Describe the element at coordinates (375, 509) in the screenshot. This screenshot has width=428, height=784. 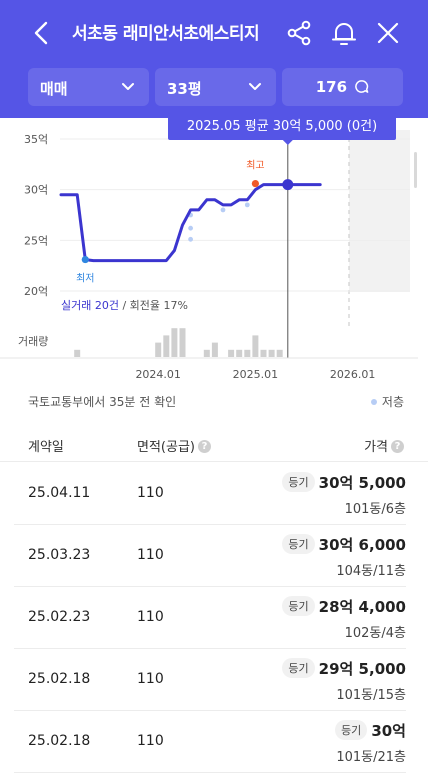
I see `row-unit: 101동/6층` at that location.